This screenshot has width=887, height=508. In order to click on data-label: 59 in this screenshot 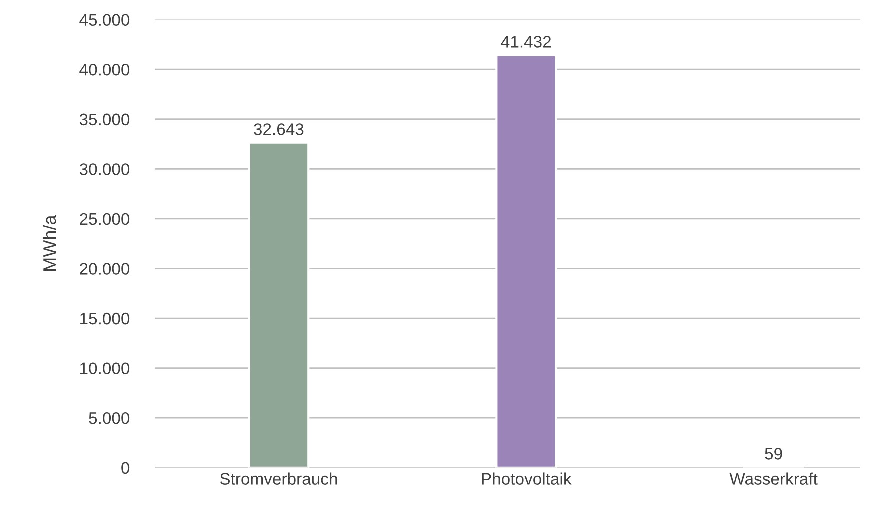, I will do `click(773, 454)`.